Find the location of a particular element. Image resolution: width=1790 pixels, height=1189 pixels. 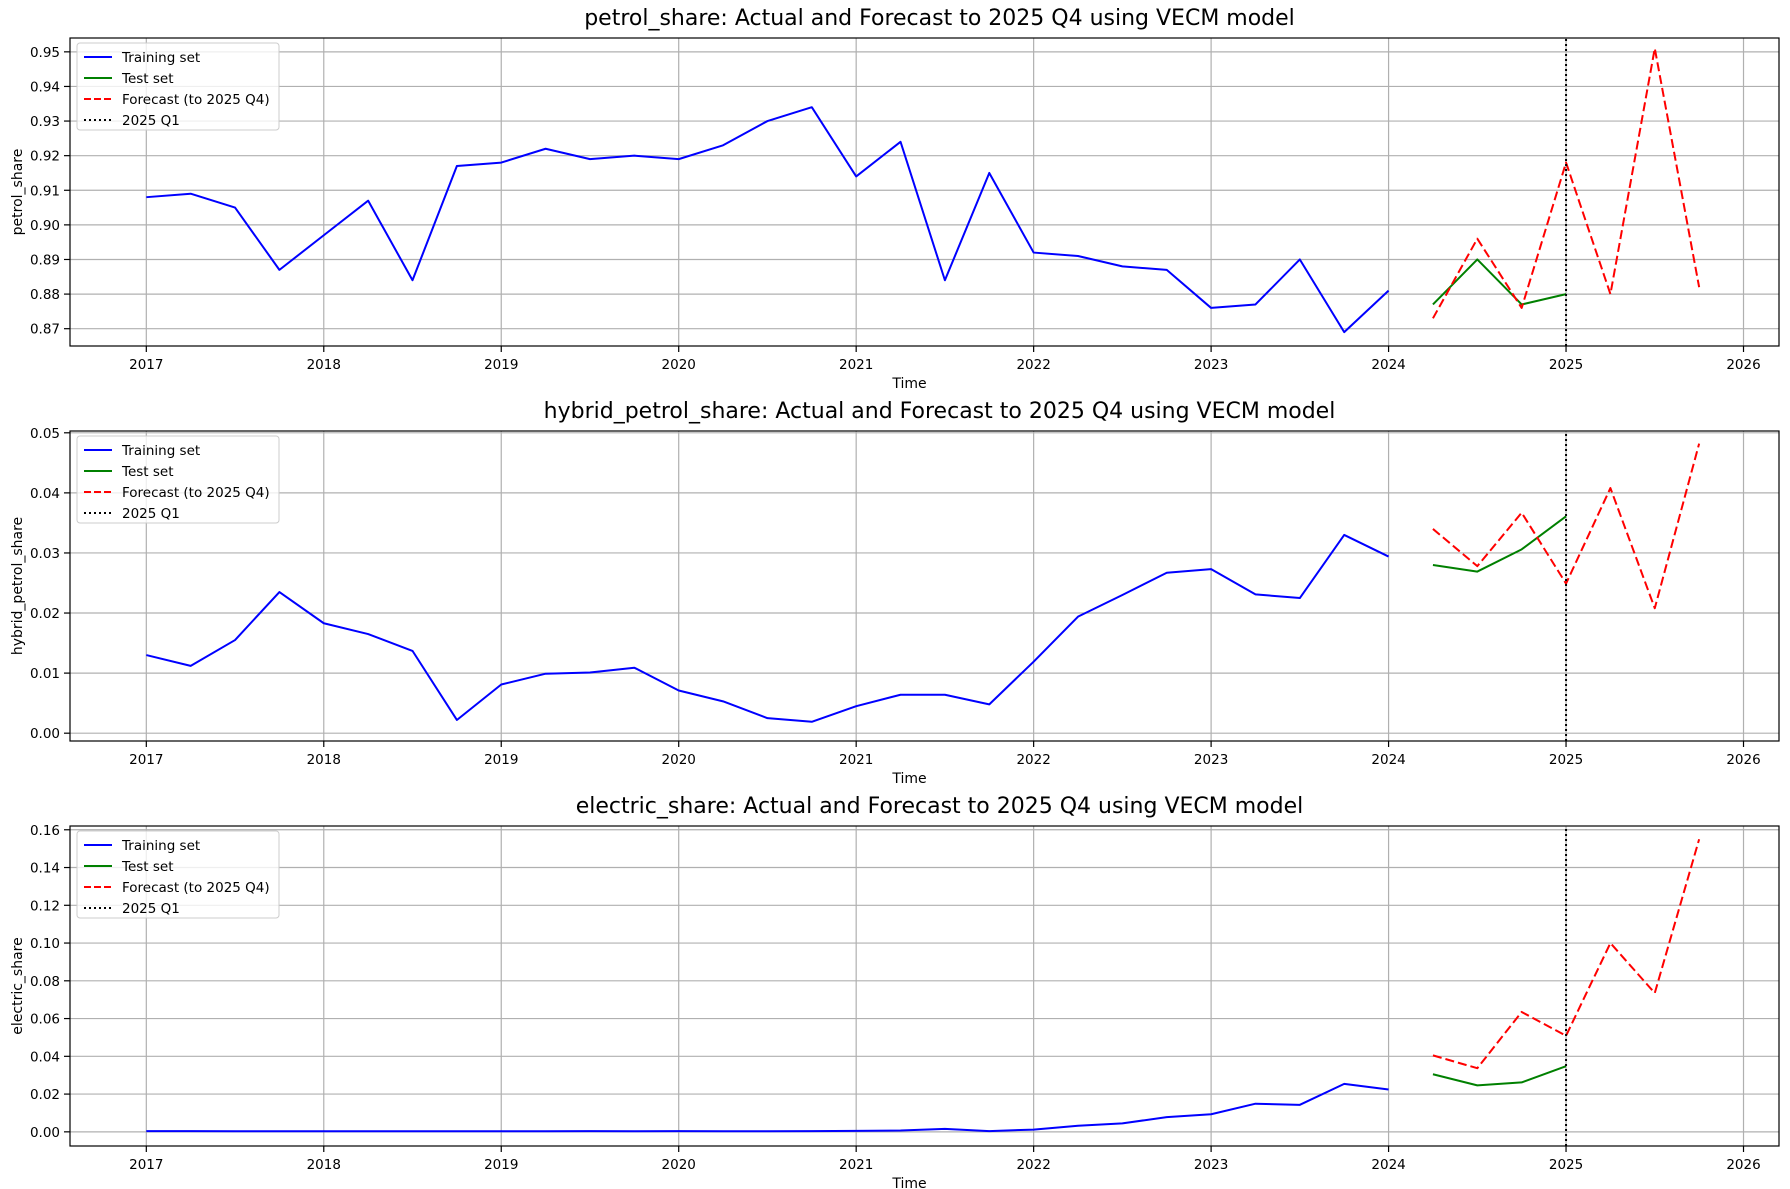

y-tick-label: 0.03 is located at coordinates (45, 554).